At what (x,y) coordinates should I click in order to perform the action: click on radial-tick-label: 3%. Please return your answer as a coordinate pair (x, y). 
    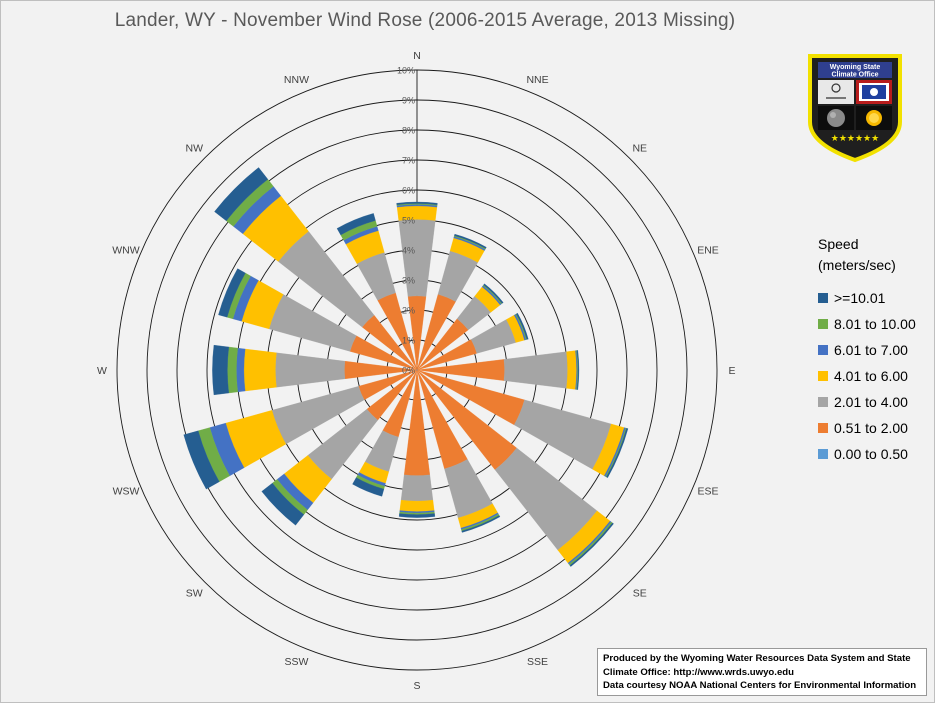
    Looking at the image, I should click on (408, 281).